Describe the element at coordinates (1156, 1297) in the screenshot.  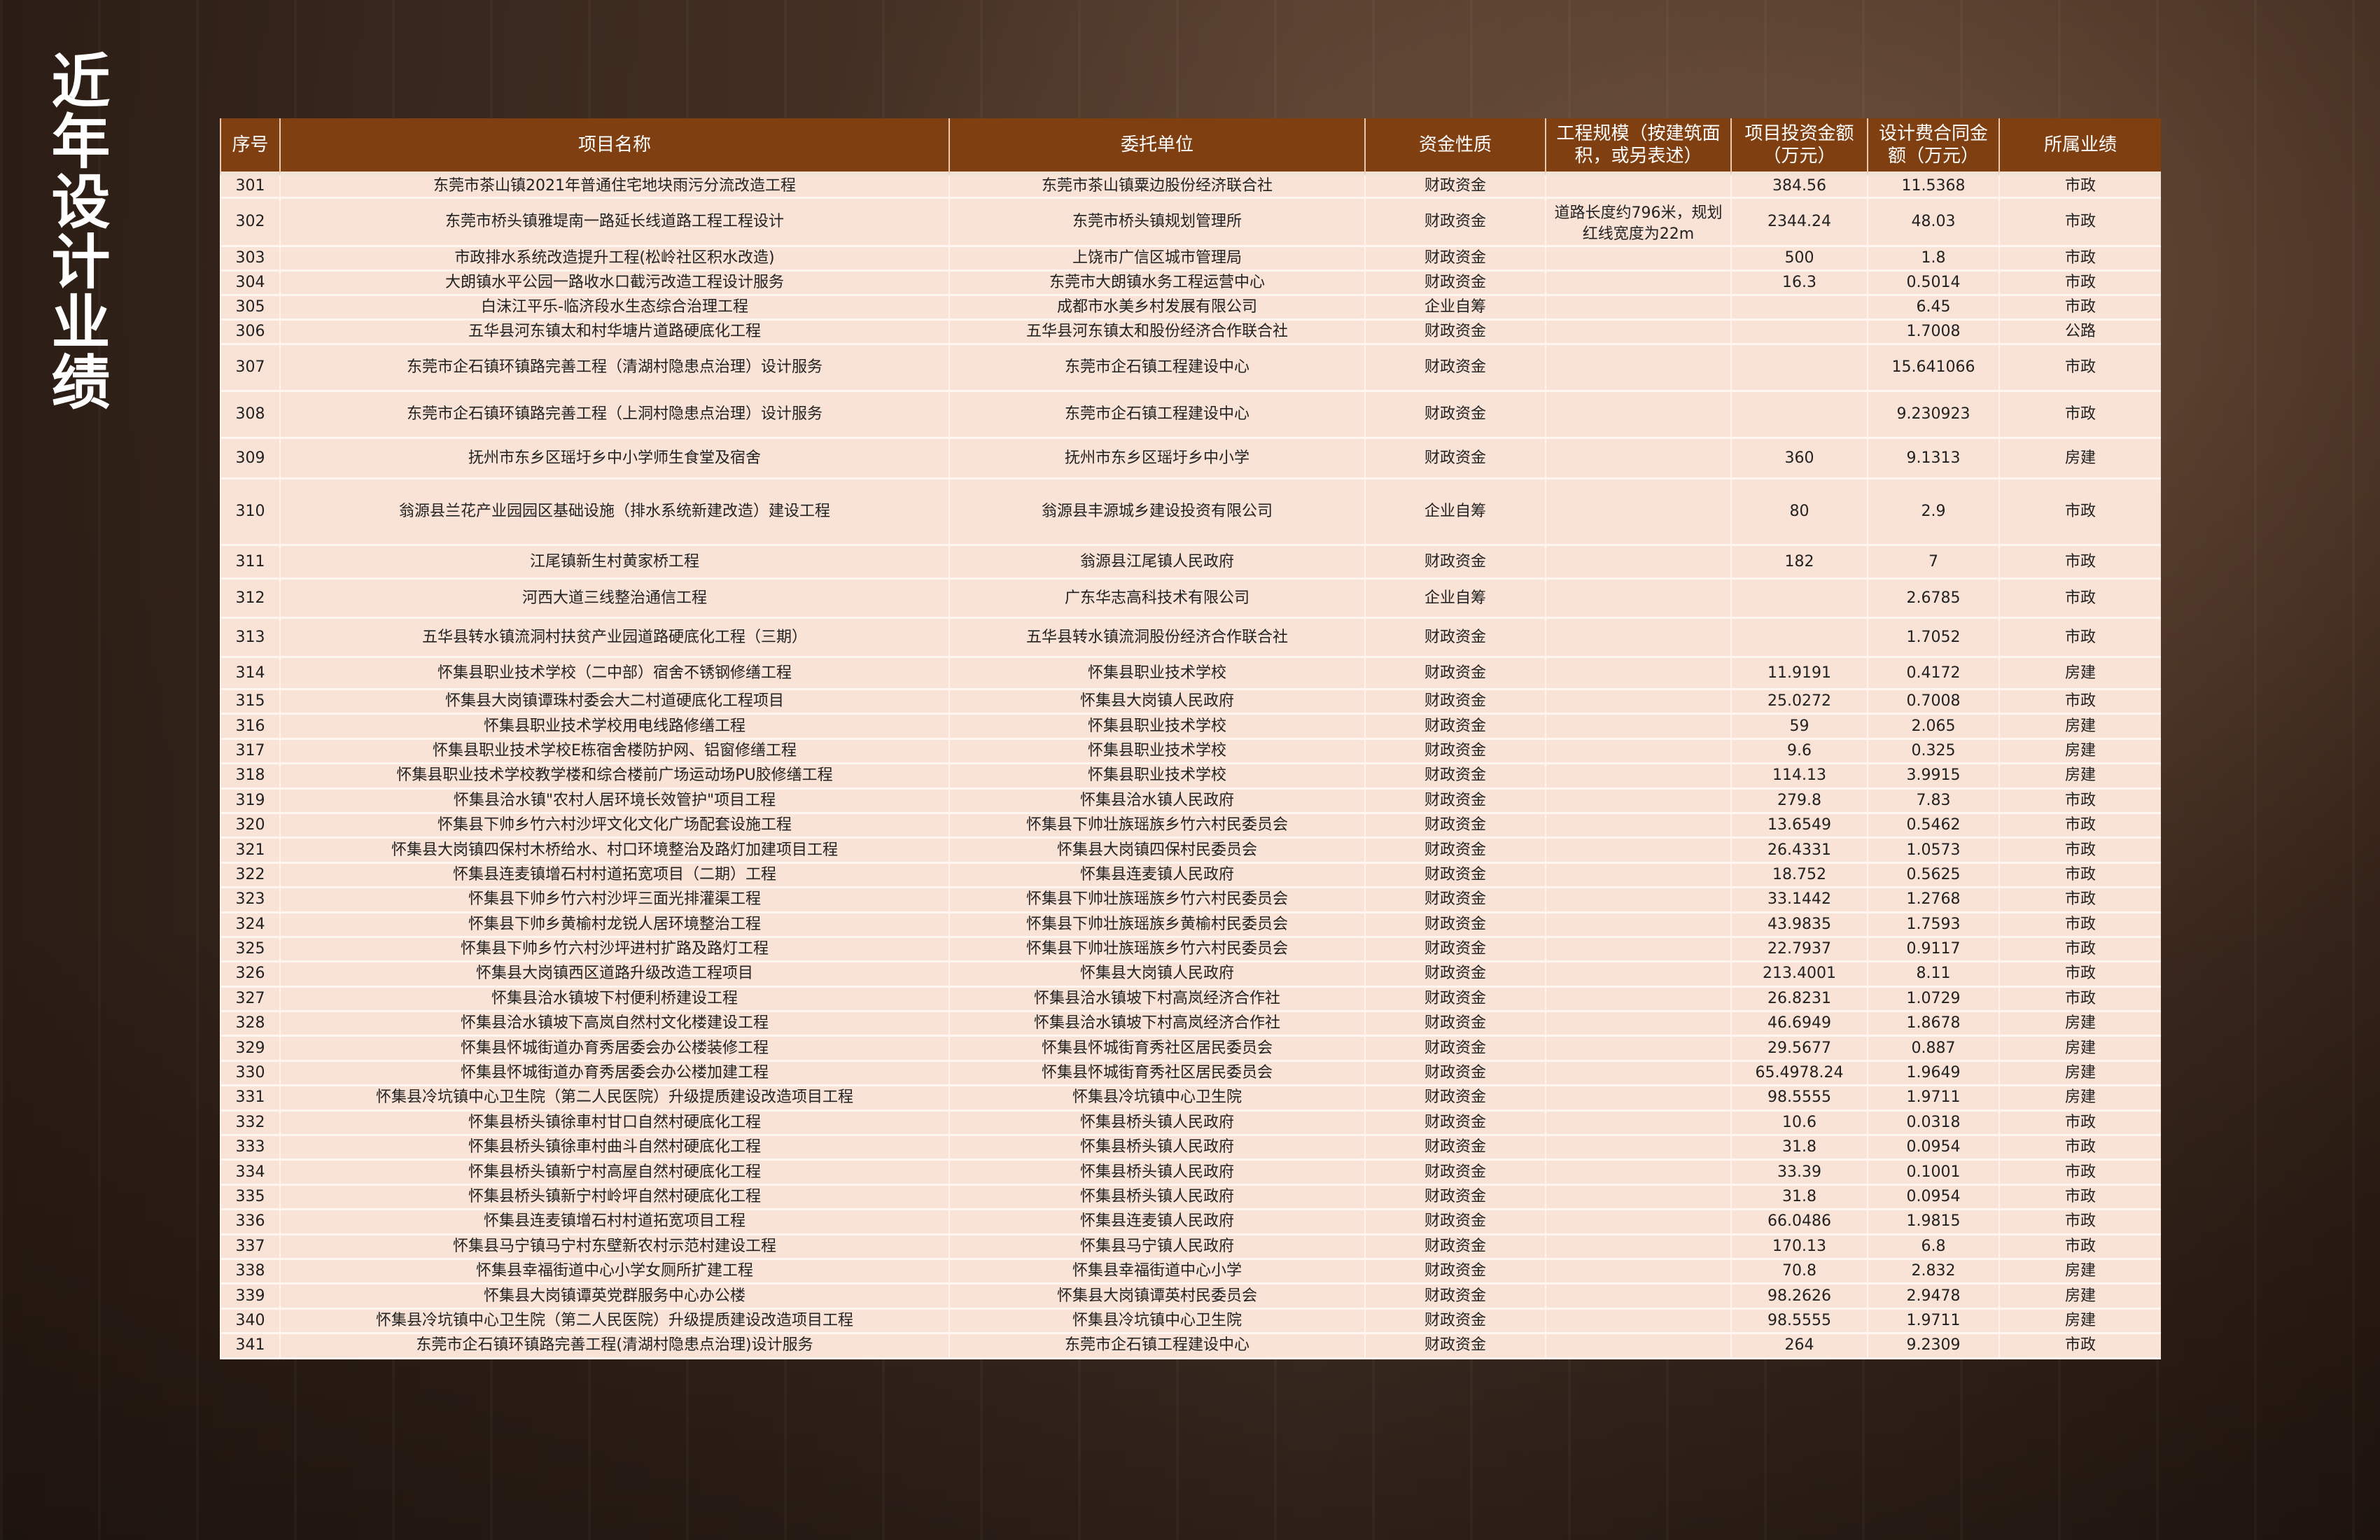
I see `cell-client: 怀集县大岗镇谭英村民委员会` at that location.